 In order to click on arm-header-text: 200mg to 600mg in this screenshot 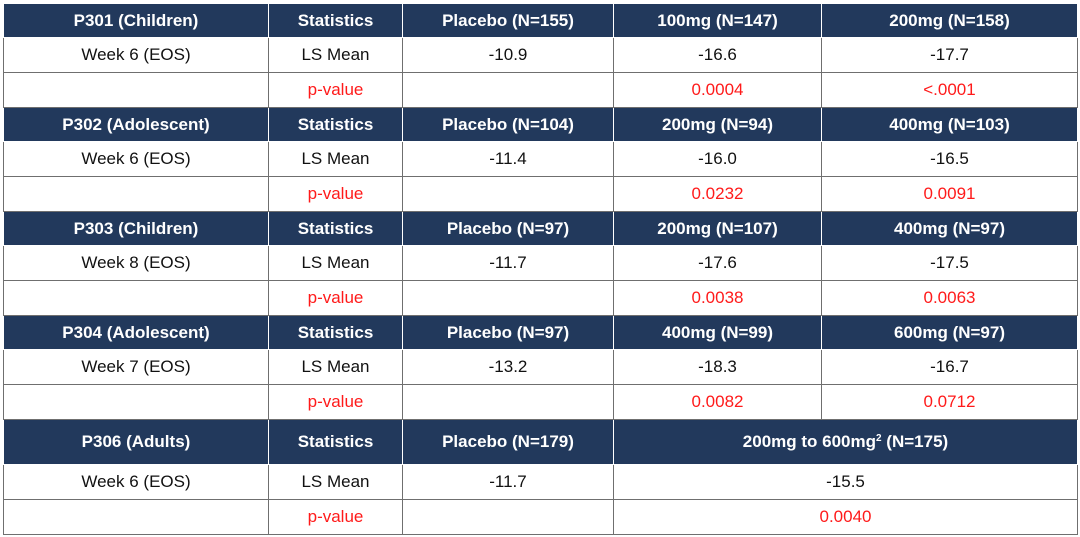, I will do `click(809, 441)`.